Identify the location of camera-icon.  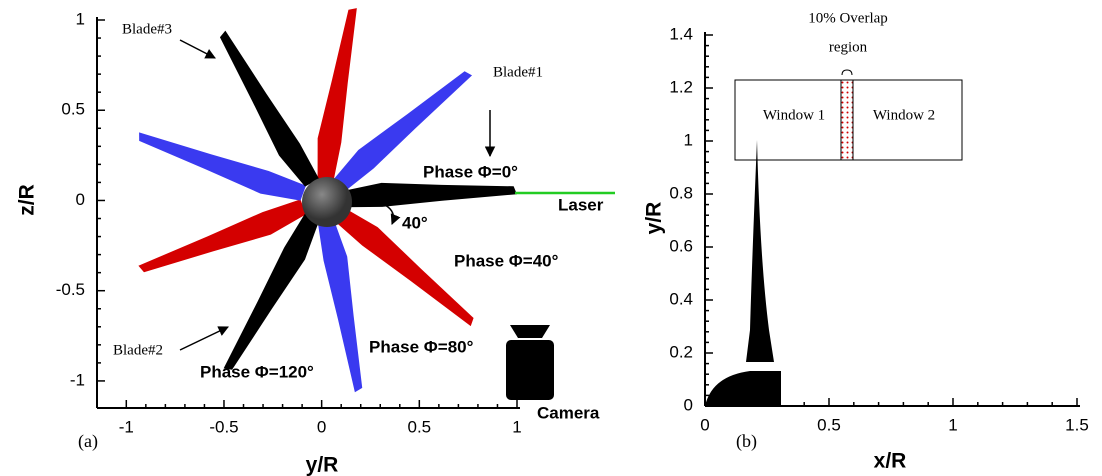
(530, 362).